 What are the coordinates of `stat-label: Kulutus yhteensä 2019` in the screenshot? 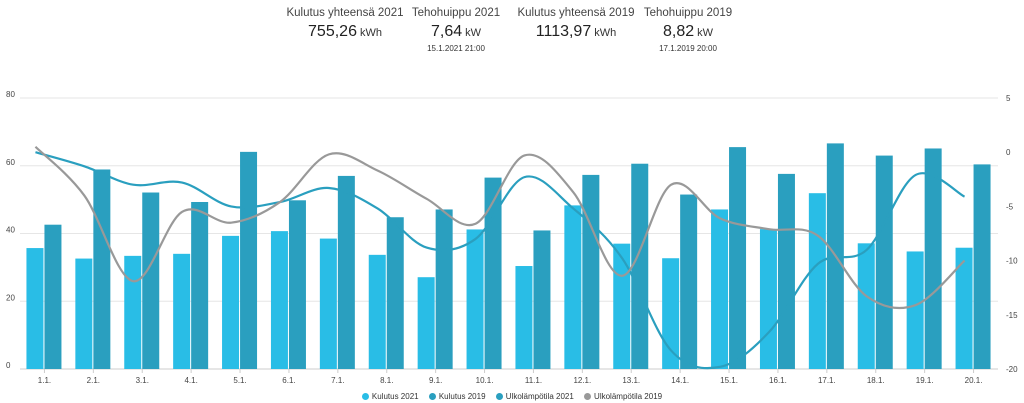 It's located at (576, 13).